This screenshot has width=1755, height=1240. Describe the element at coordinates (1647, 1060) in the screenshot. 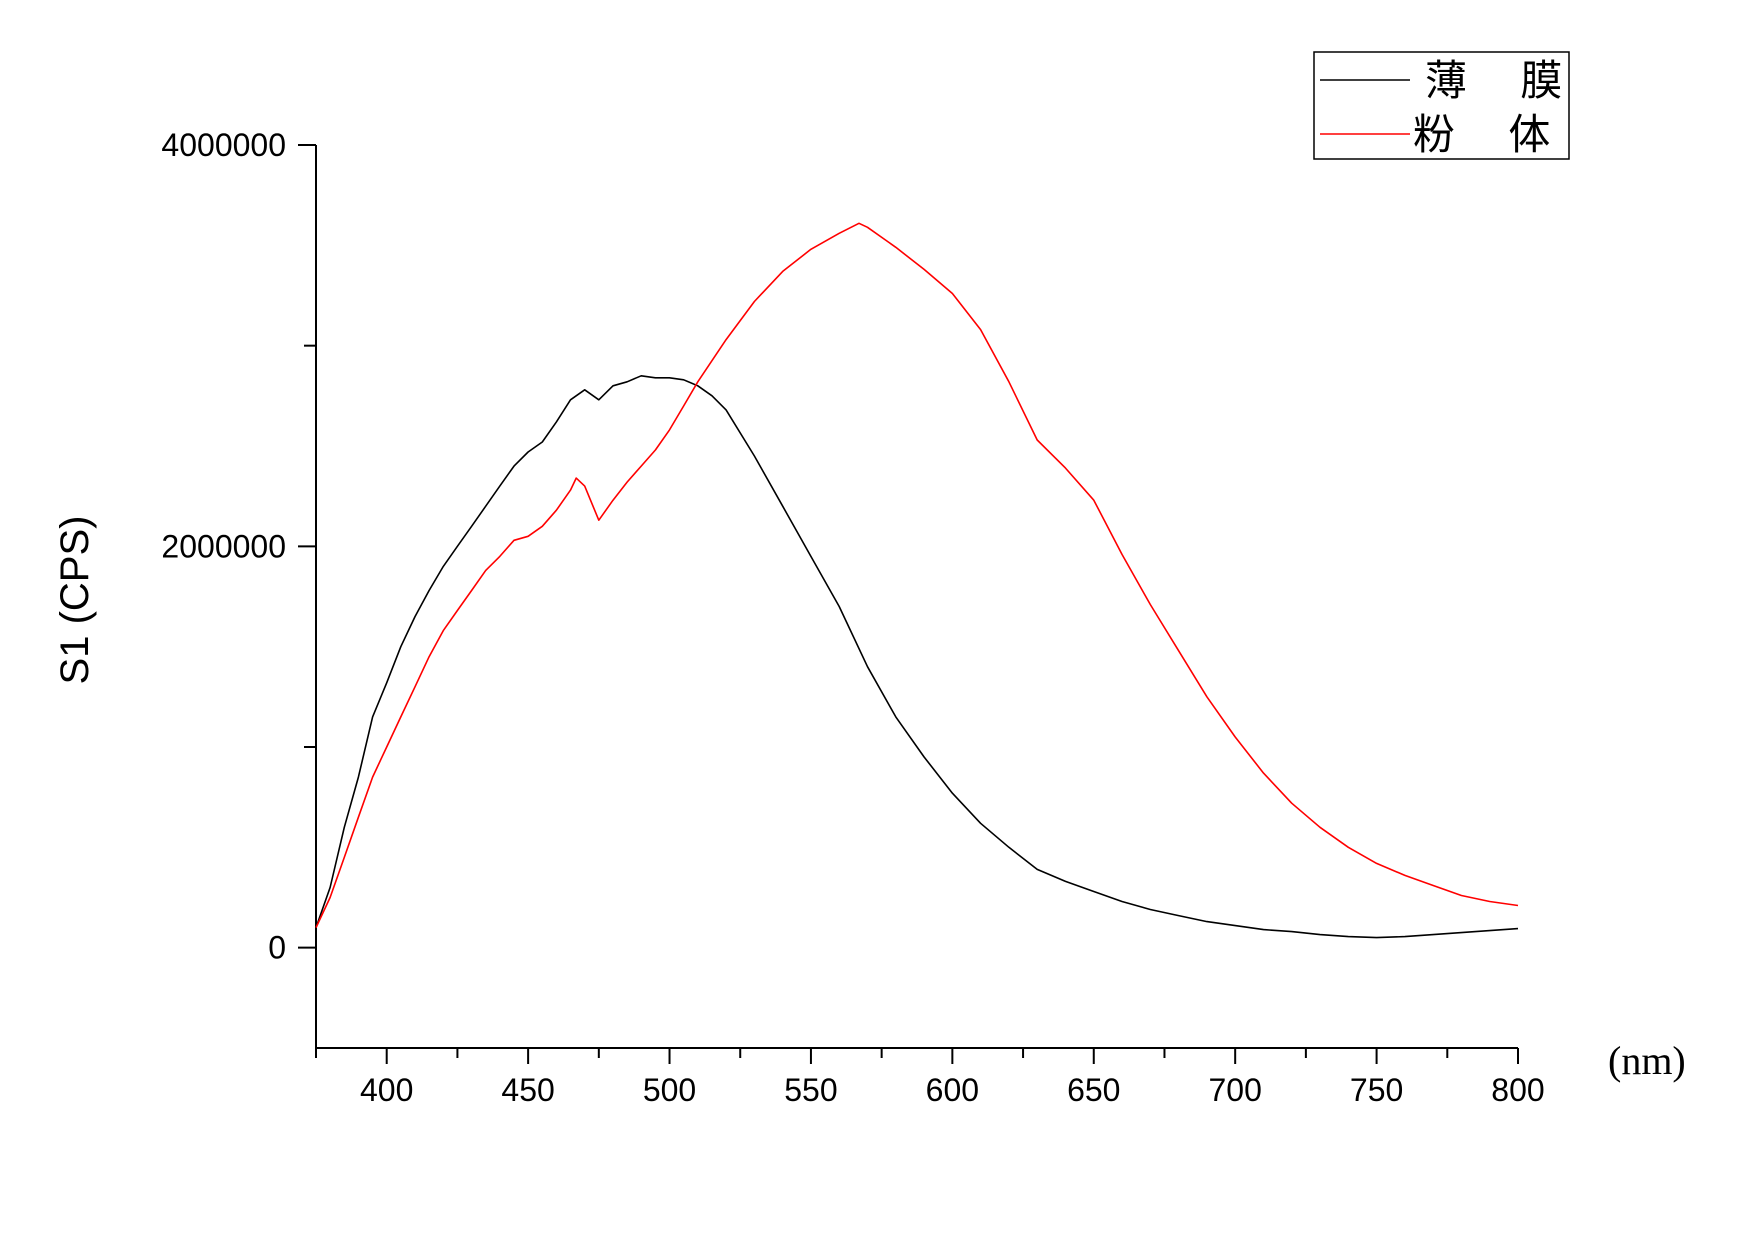

I see `x-unit-label: (nm)` at that location.